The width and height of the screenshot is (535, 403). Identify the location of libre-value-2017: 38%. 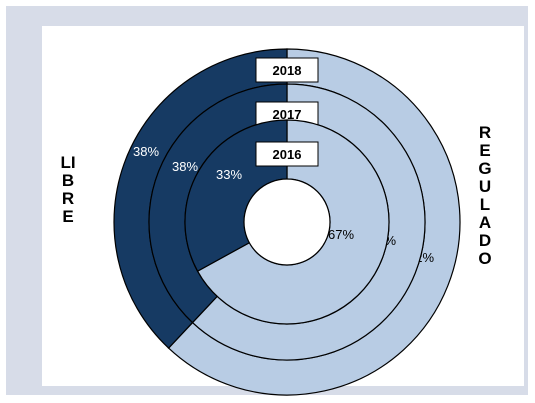
(185, 166).